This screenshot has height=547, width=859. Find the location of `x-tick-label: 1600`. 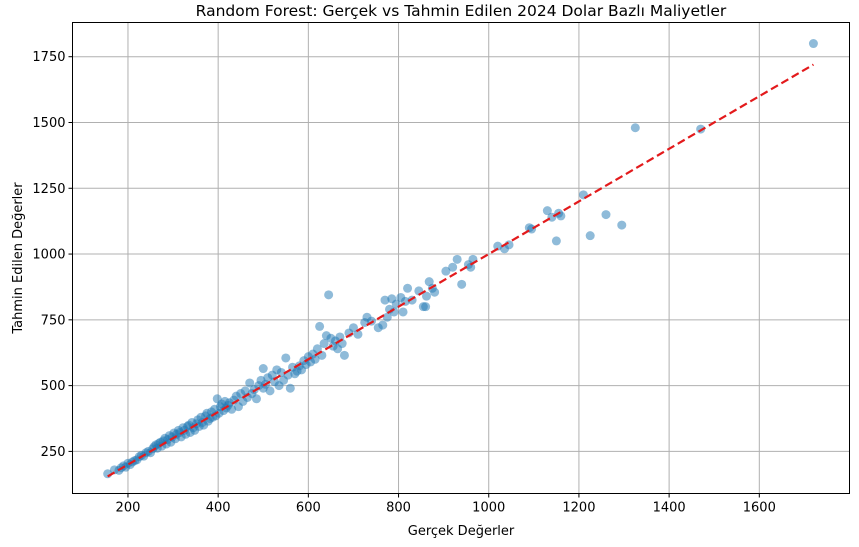

x-tick-label: 1600 is located at coordinates (759, 508).